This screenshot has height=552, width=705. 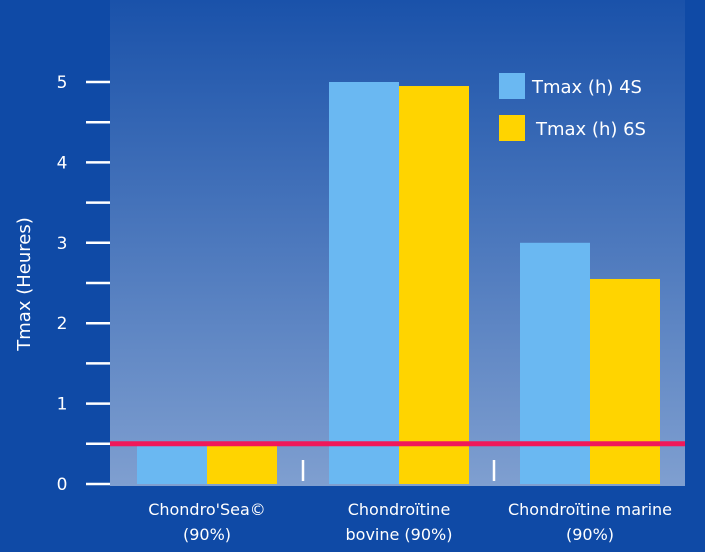 I want to click on legend-label: Tmax (h) 6S, so click(x=590, y=129).